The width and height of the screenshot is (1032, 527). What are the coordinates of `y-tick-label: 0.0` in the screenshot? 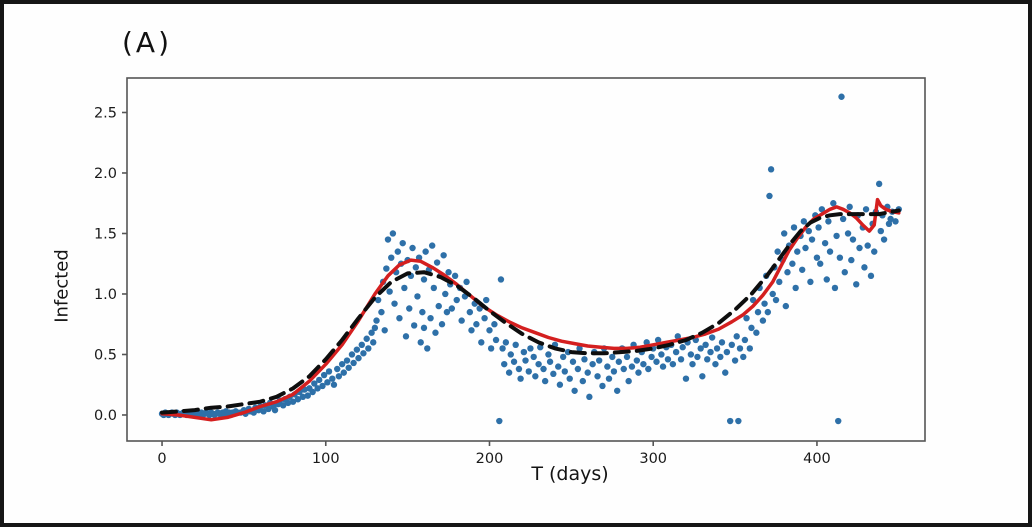 It's located at (105, 416).